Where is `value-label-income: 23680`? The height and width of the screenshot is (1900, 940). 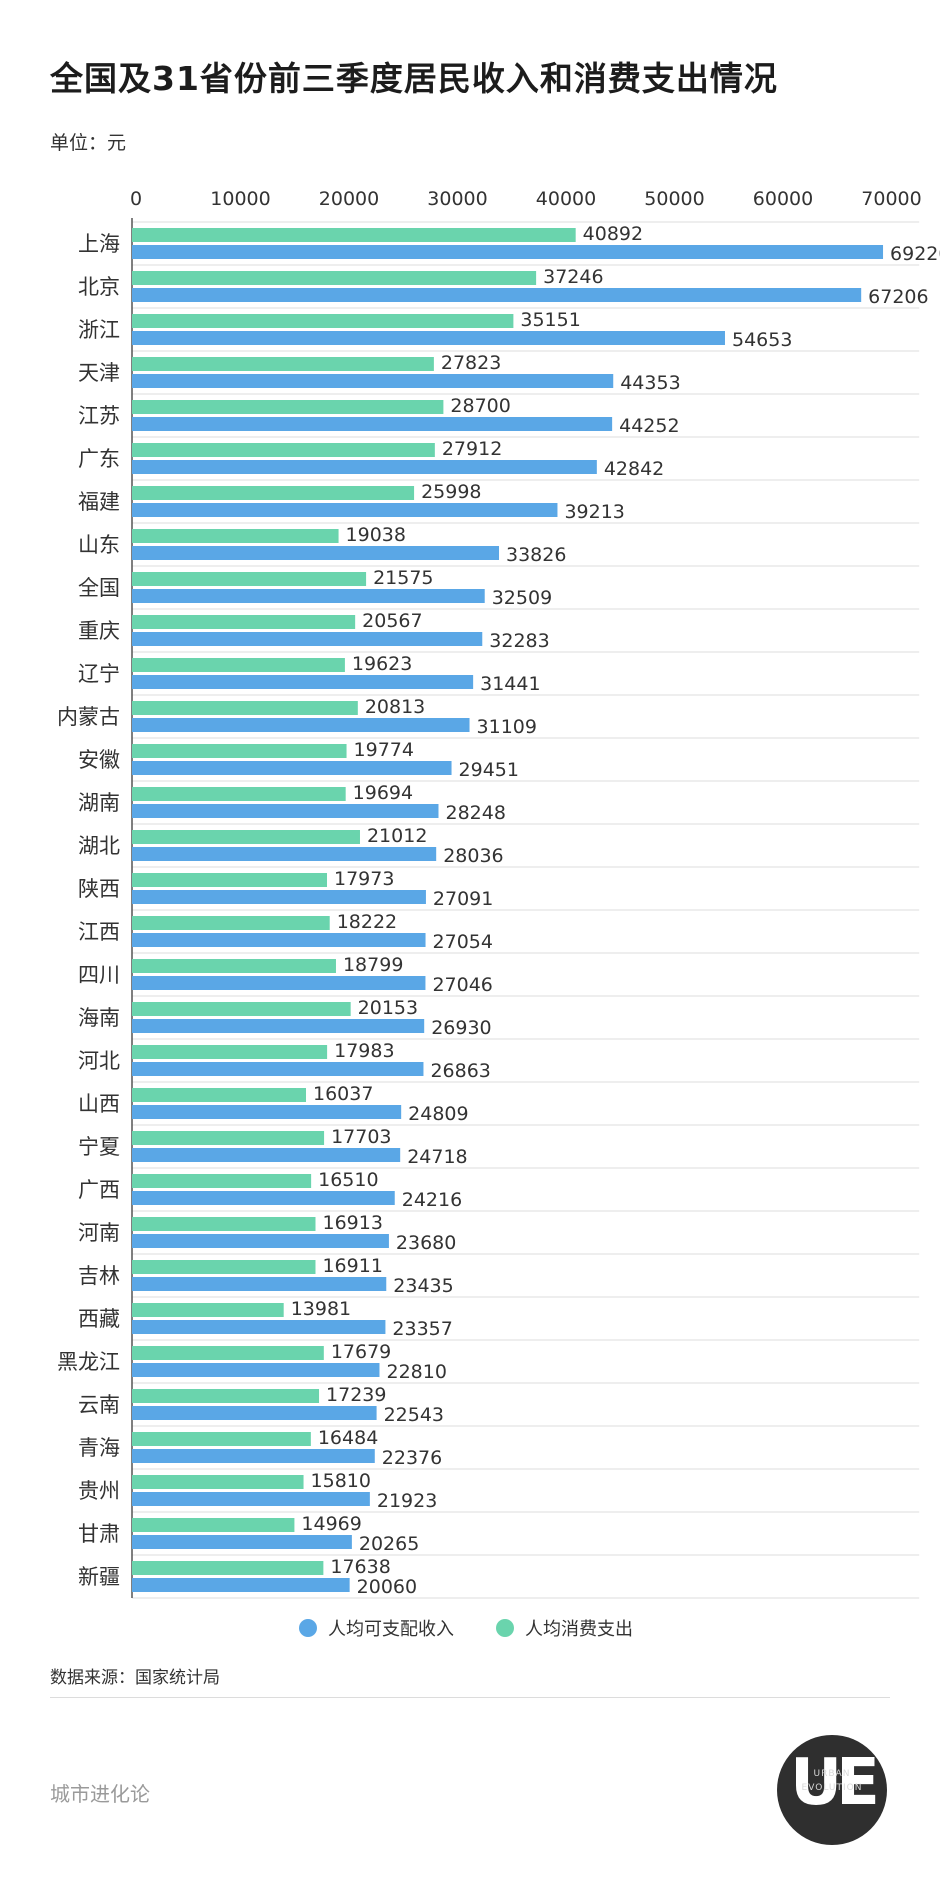
value-label-income: 23680 is located at coordinates (426, 1243).